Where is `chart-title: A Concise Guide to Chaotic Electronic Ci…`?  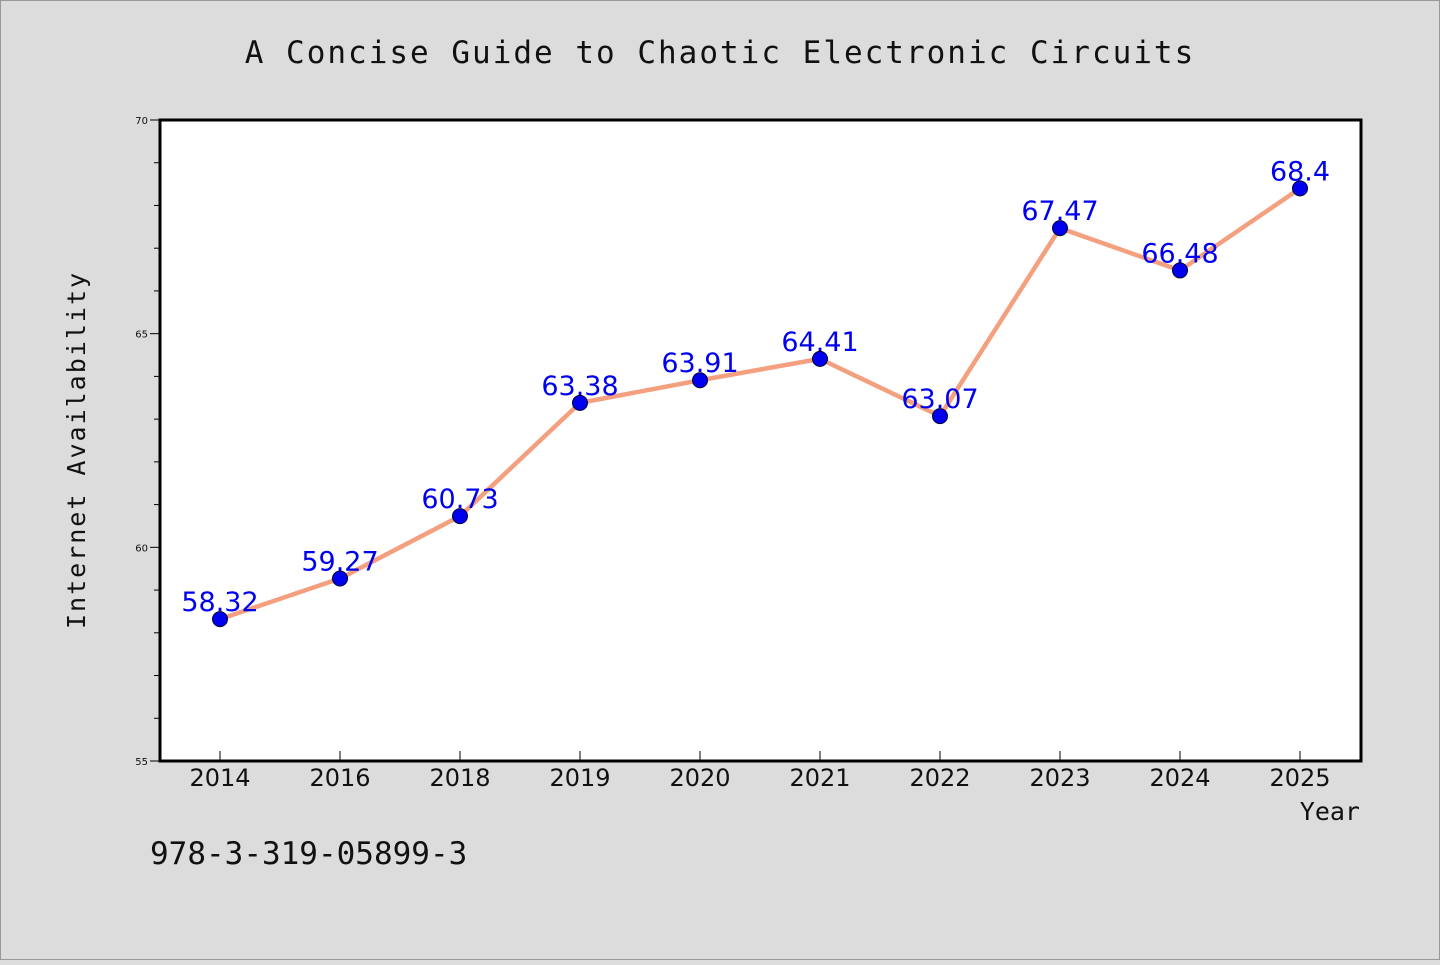 chart-title: A Concise Guide to Chaotic Electronic Ci… is located at coordinates (720, 53).